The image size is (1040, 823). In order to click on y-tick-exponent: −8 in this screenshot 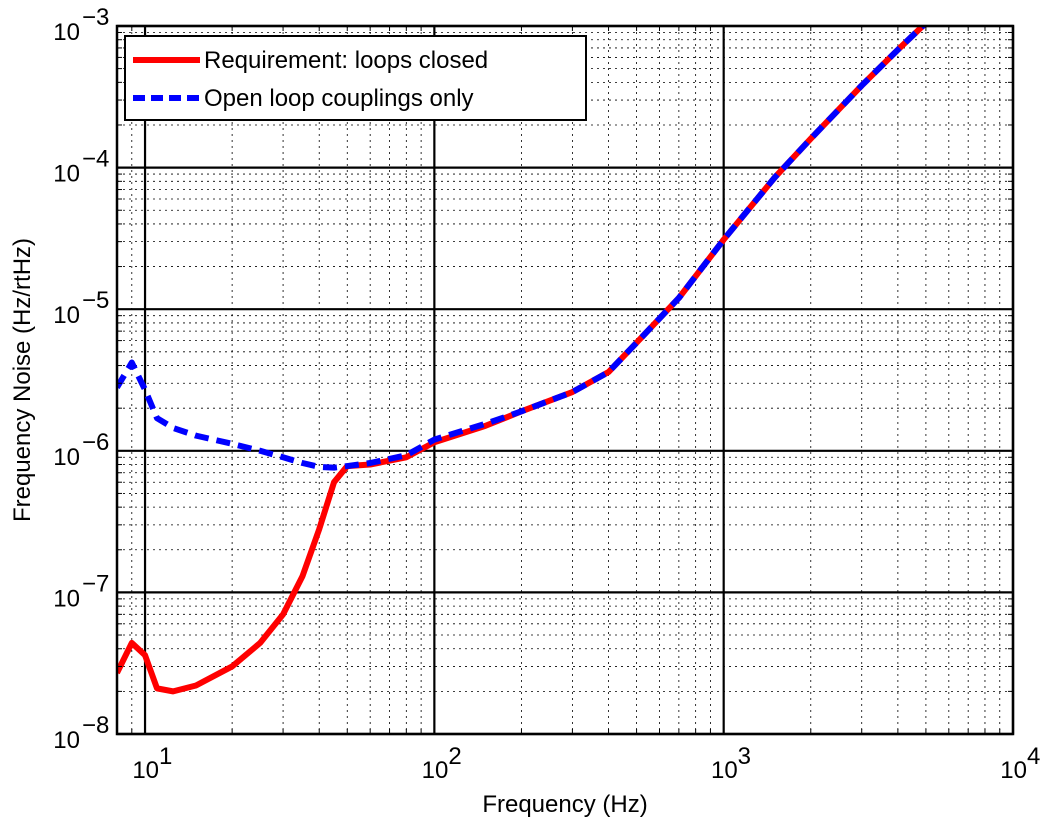, I will do `click(95, 725)`.